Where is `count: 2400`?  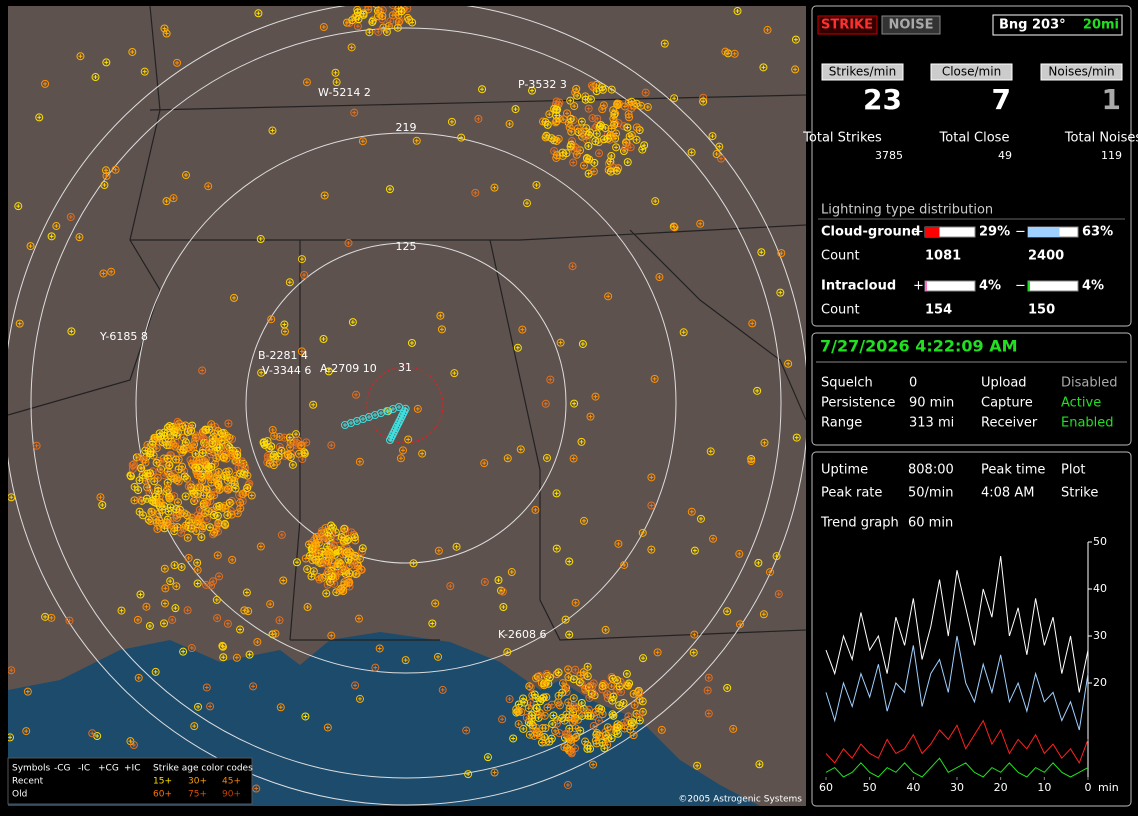 count: 2400 is located at coordinates (1046, 256).